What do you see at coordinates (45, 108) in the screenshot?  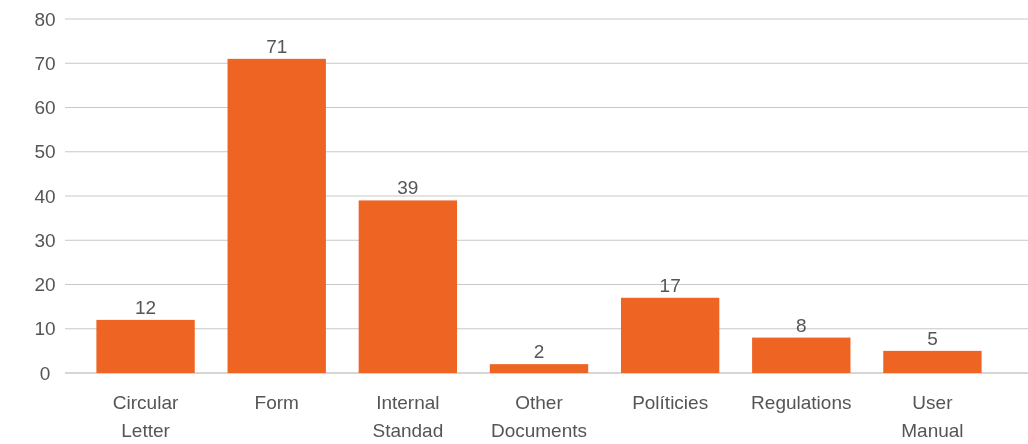 I see `y-tick-label: 60` at bounding box center [45, 108].